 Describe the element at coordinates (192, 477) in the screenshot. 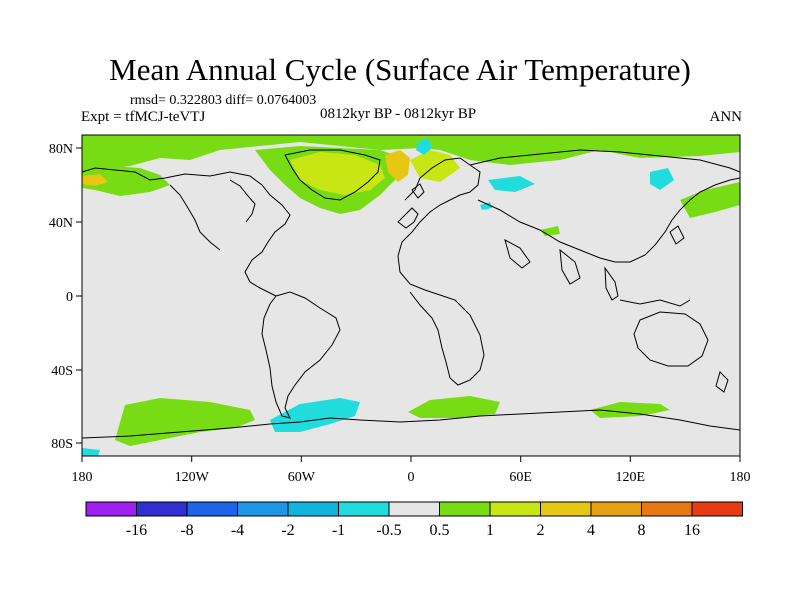

I see `lon-tick-label: 120W` at that location.